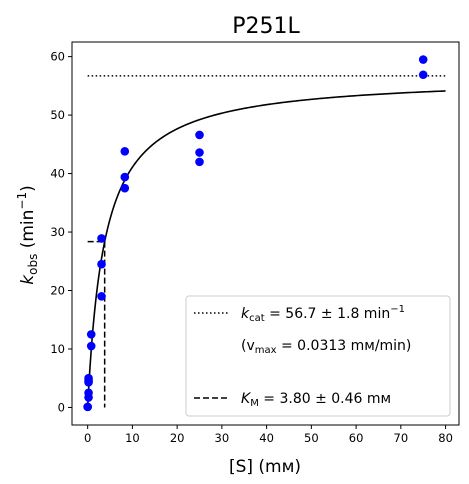 Image resolution: width=469 pixels, height=484 pixels. What do you see at coordinates (401, 438) in the screenshot?
I see `x-tick-label: 70` at bounding box center [401, 438].